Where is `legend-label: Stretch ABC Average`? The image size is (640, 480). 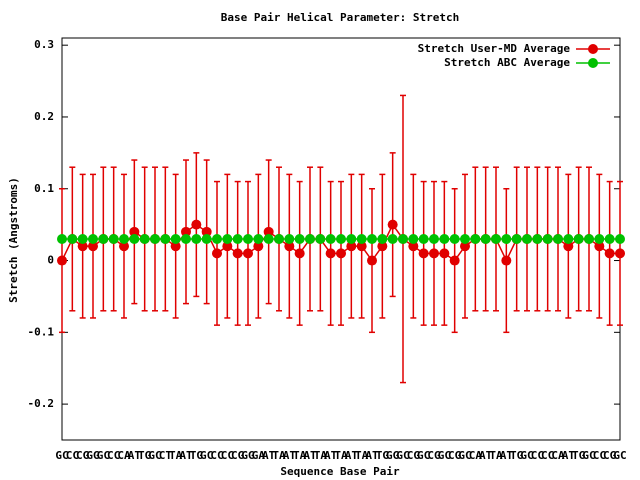
legend-label: Stretch ABC Average is located at coordinates (507, 62).